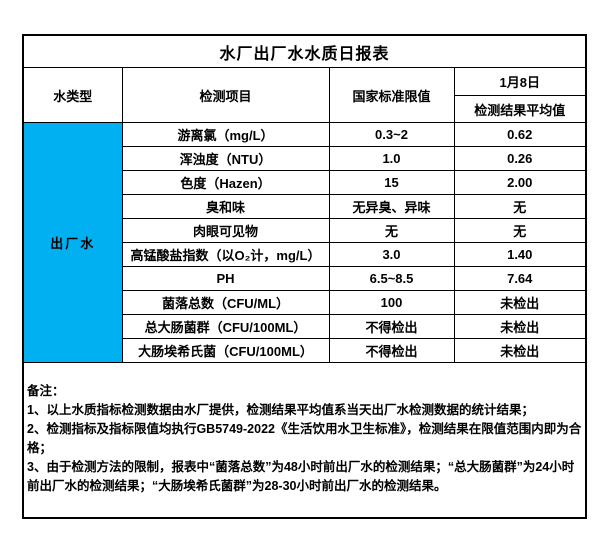  What do you see at coordinates (225, 326) in the screenshot?
I see `item-name-cell: 总大肠菌群（CFU/100ML）` at bounding box center [225, 326].